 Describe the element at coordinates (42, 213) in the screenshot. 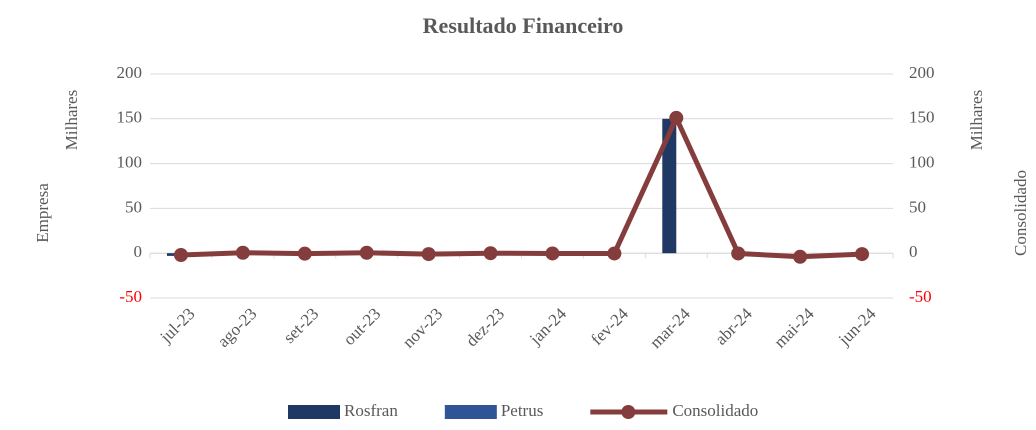

I see `y-axis-title: Empresa` at that location.